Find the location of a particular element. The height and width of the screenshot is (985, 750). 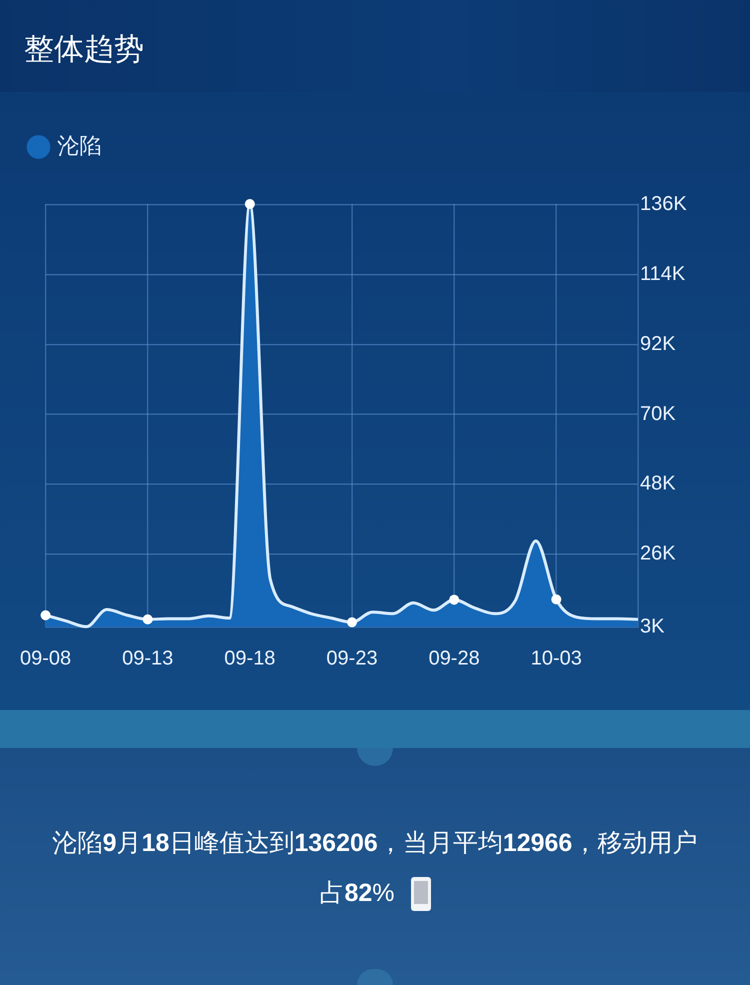

x-tick-label: 09-28 is located at coordinates (454, 659).